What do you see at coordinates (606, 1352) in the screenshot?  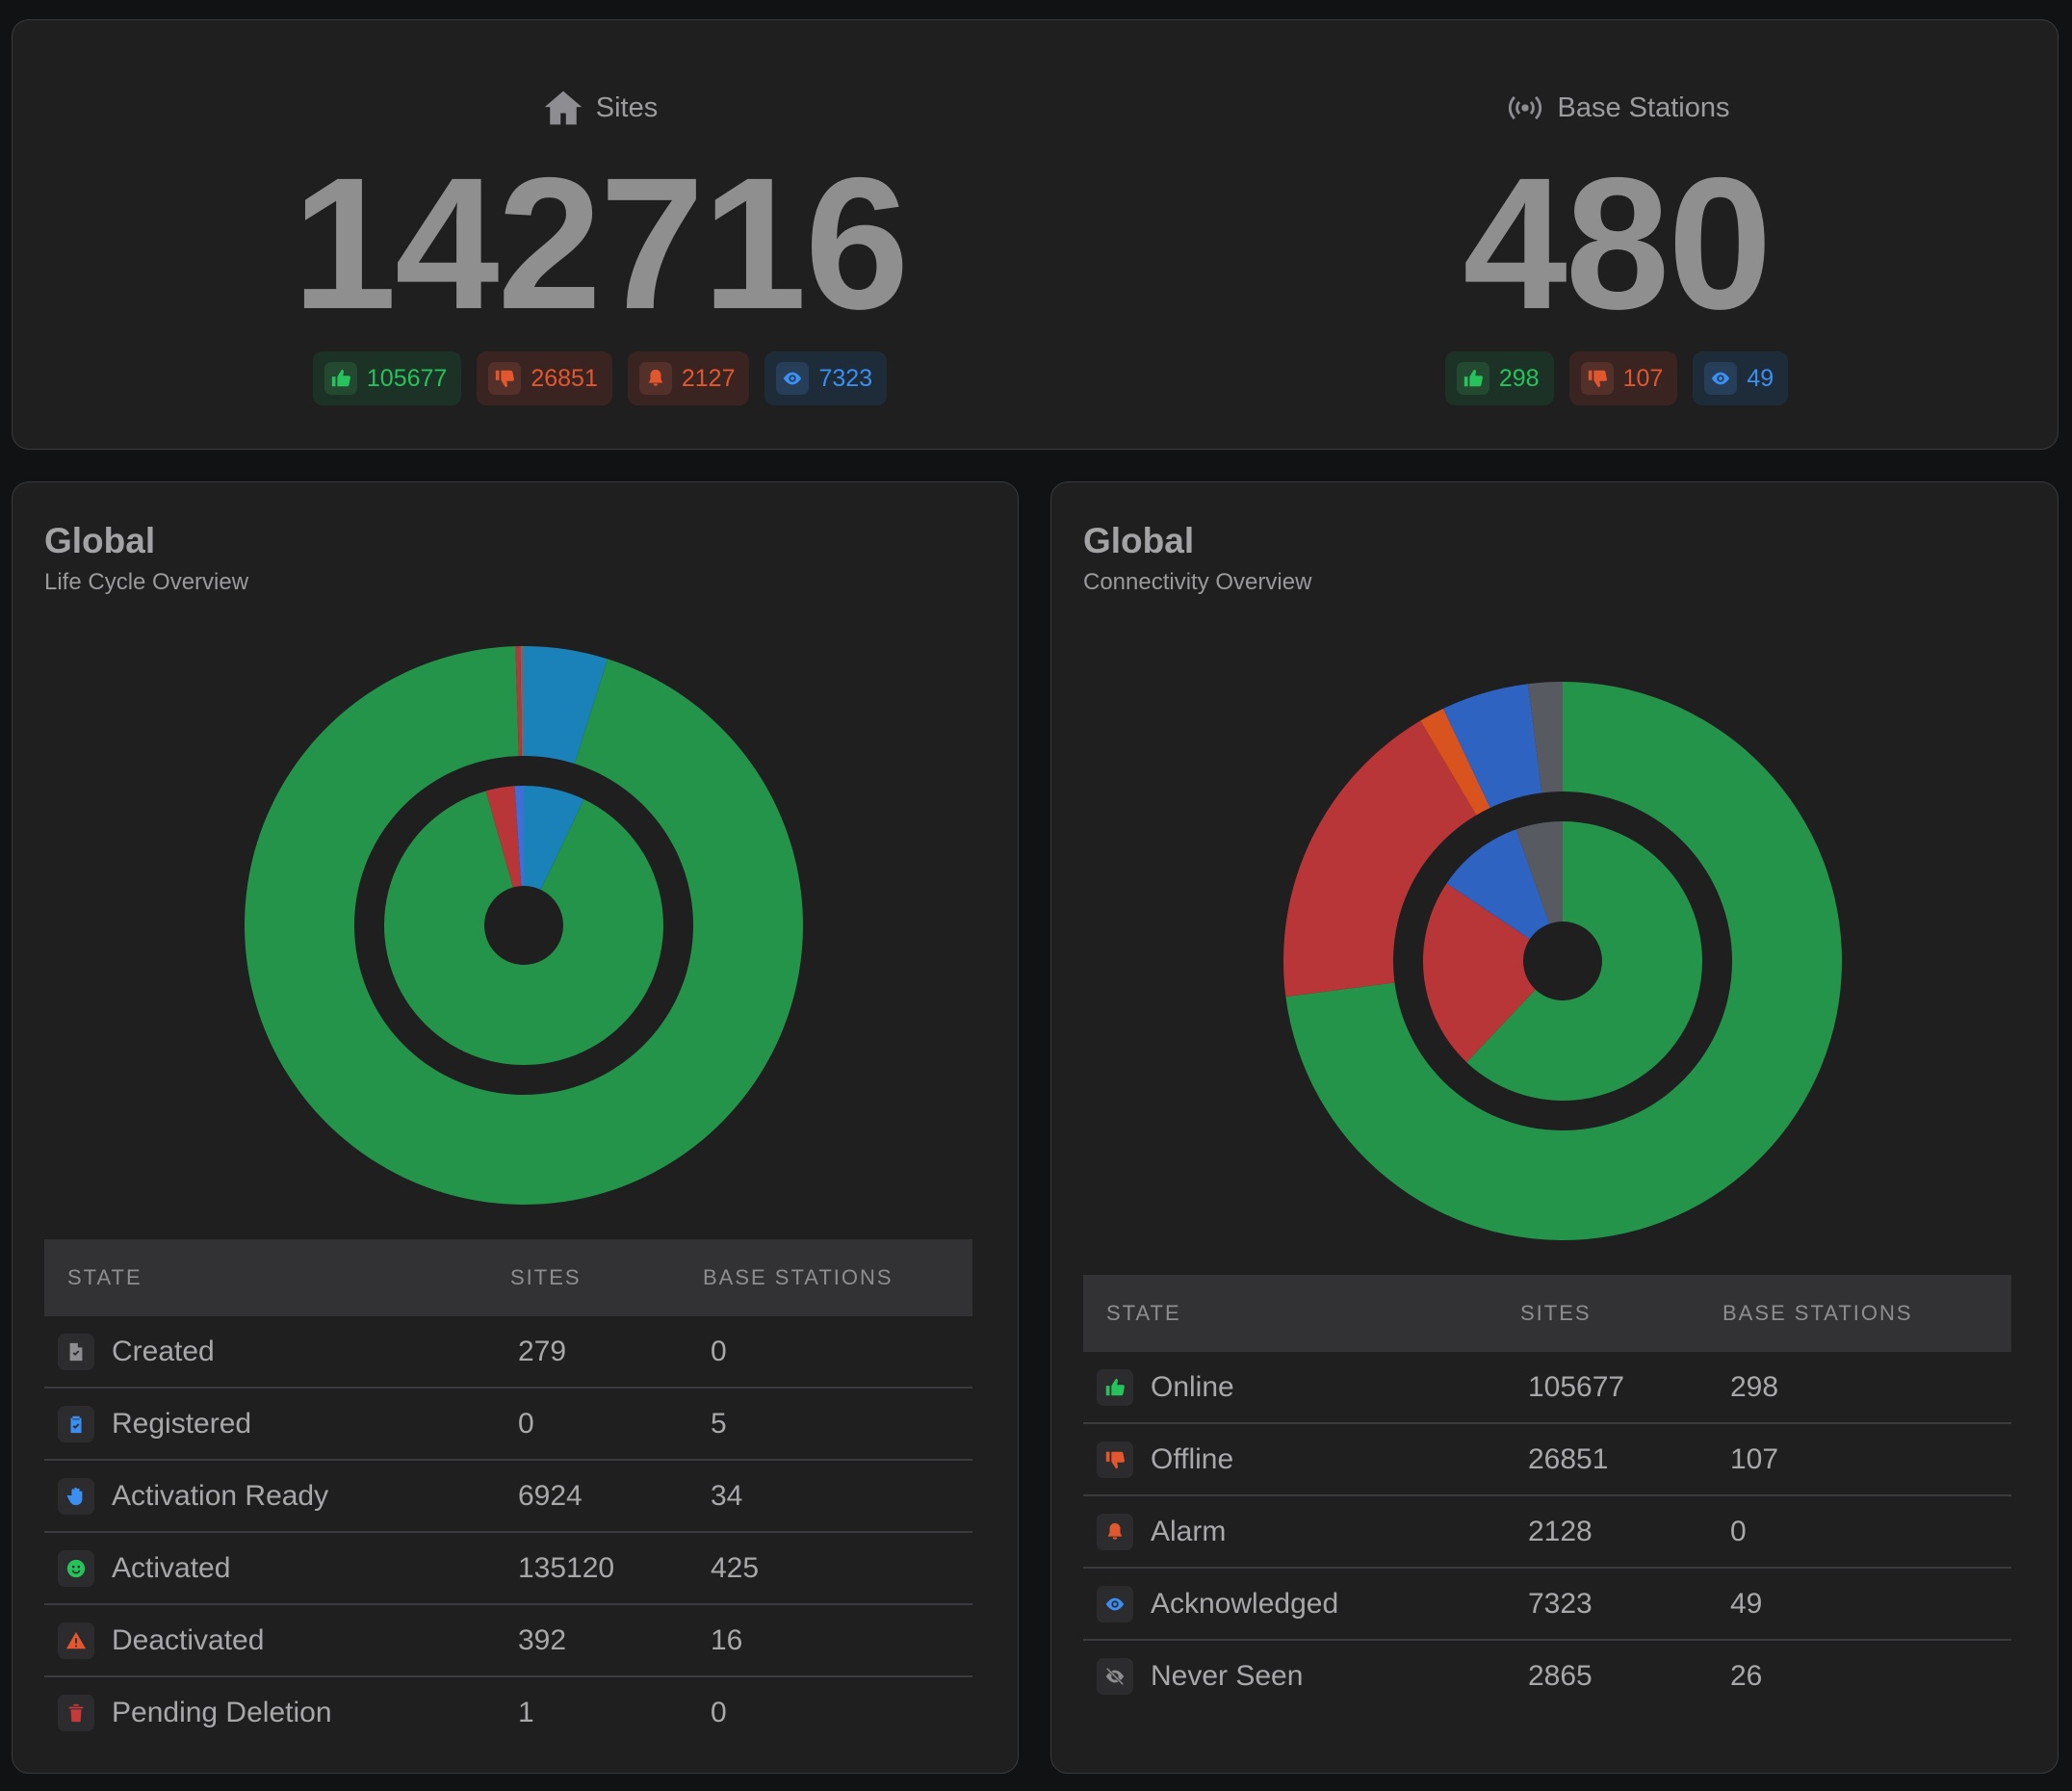 I see `sites-count: 279` at bounding box center [606, 1352].